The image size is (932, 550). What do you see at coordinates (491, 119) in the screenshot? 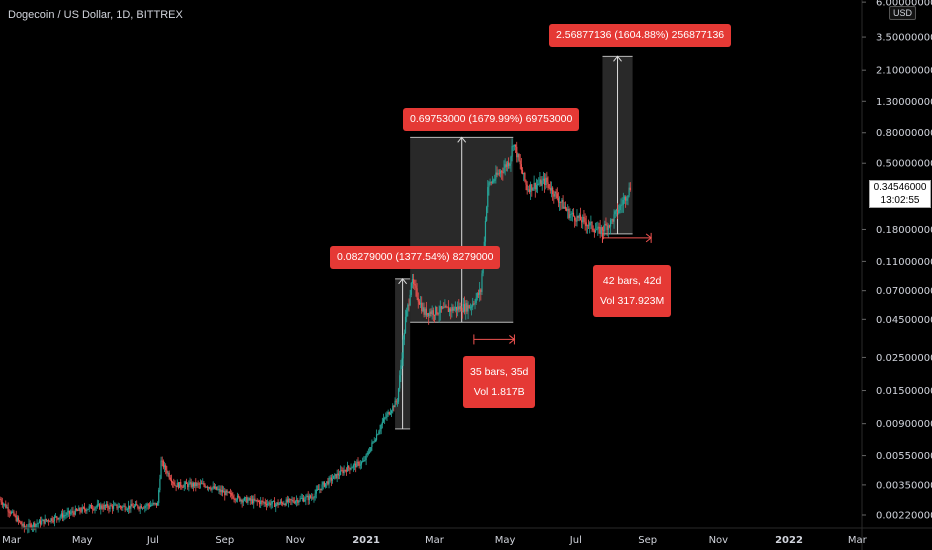
I see `measure-label-2: 0.69753000 (1679.99%) 69753000` at bounding box center [491, 119].